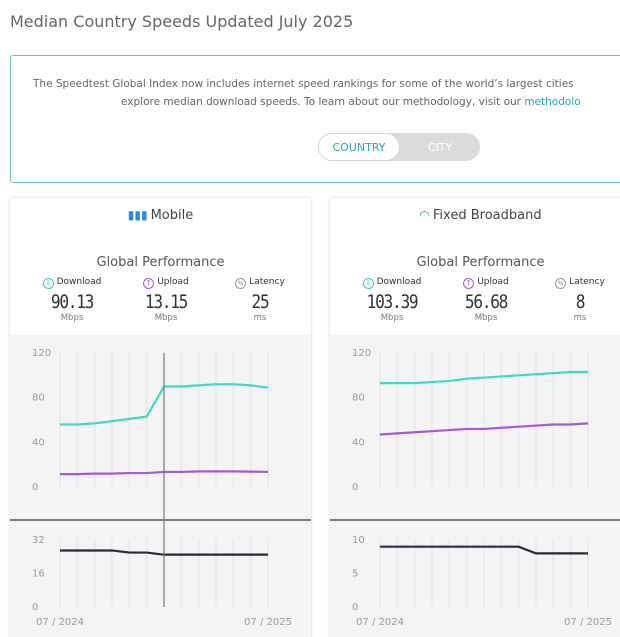  I want to click on stat-value: 56.68, so click(486, 302).